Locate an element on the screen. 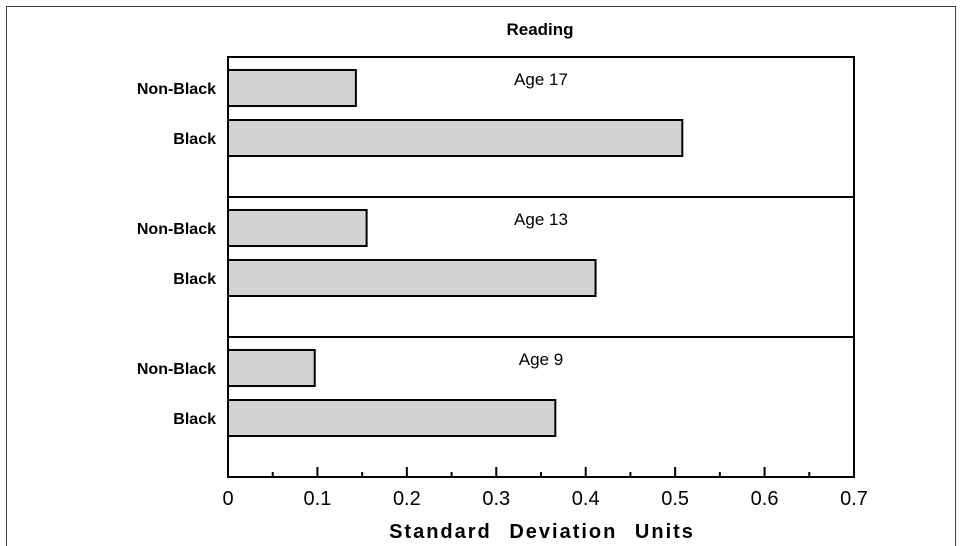 The image size is (964, 546). x-axis-label: Standard Deviation Units is located at coordinates (542, 532).